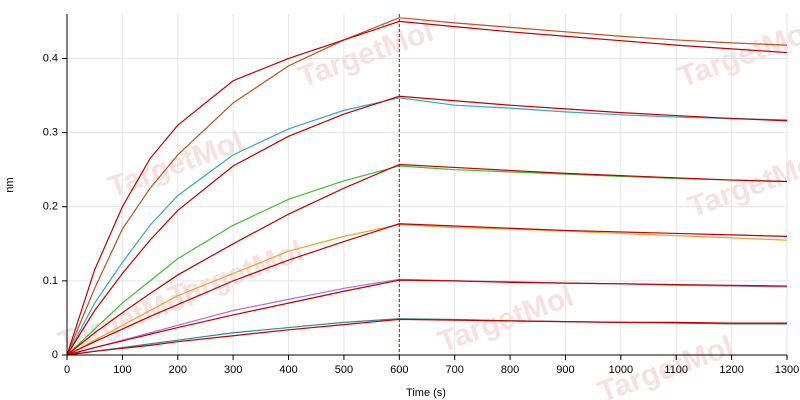 The image size is (800, 400). Describe the element at coordinates (50, 58) in the screenshot. I see `y-tick-label: 0.4` at that location.